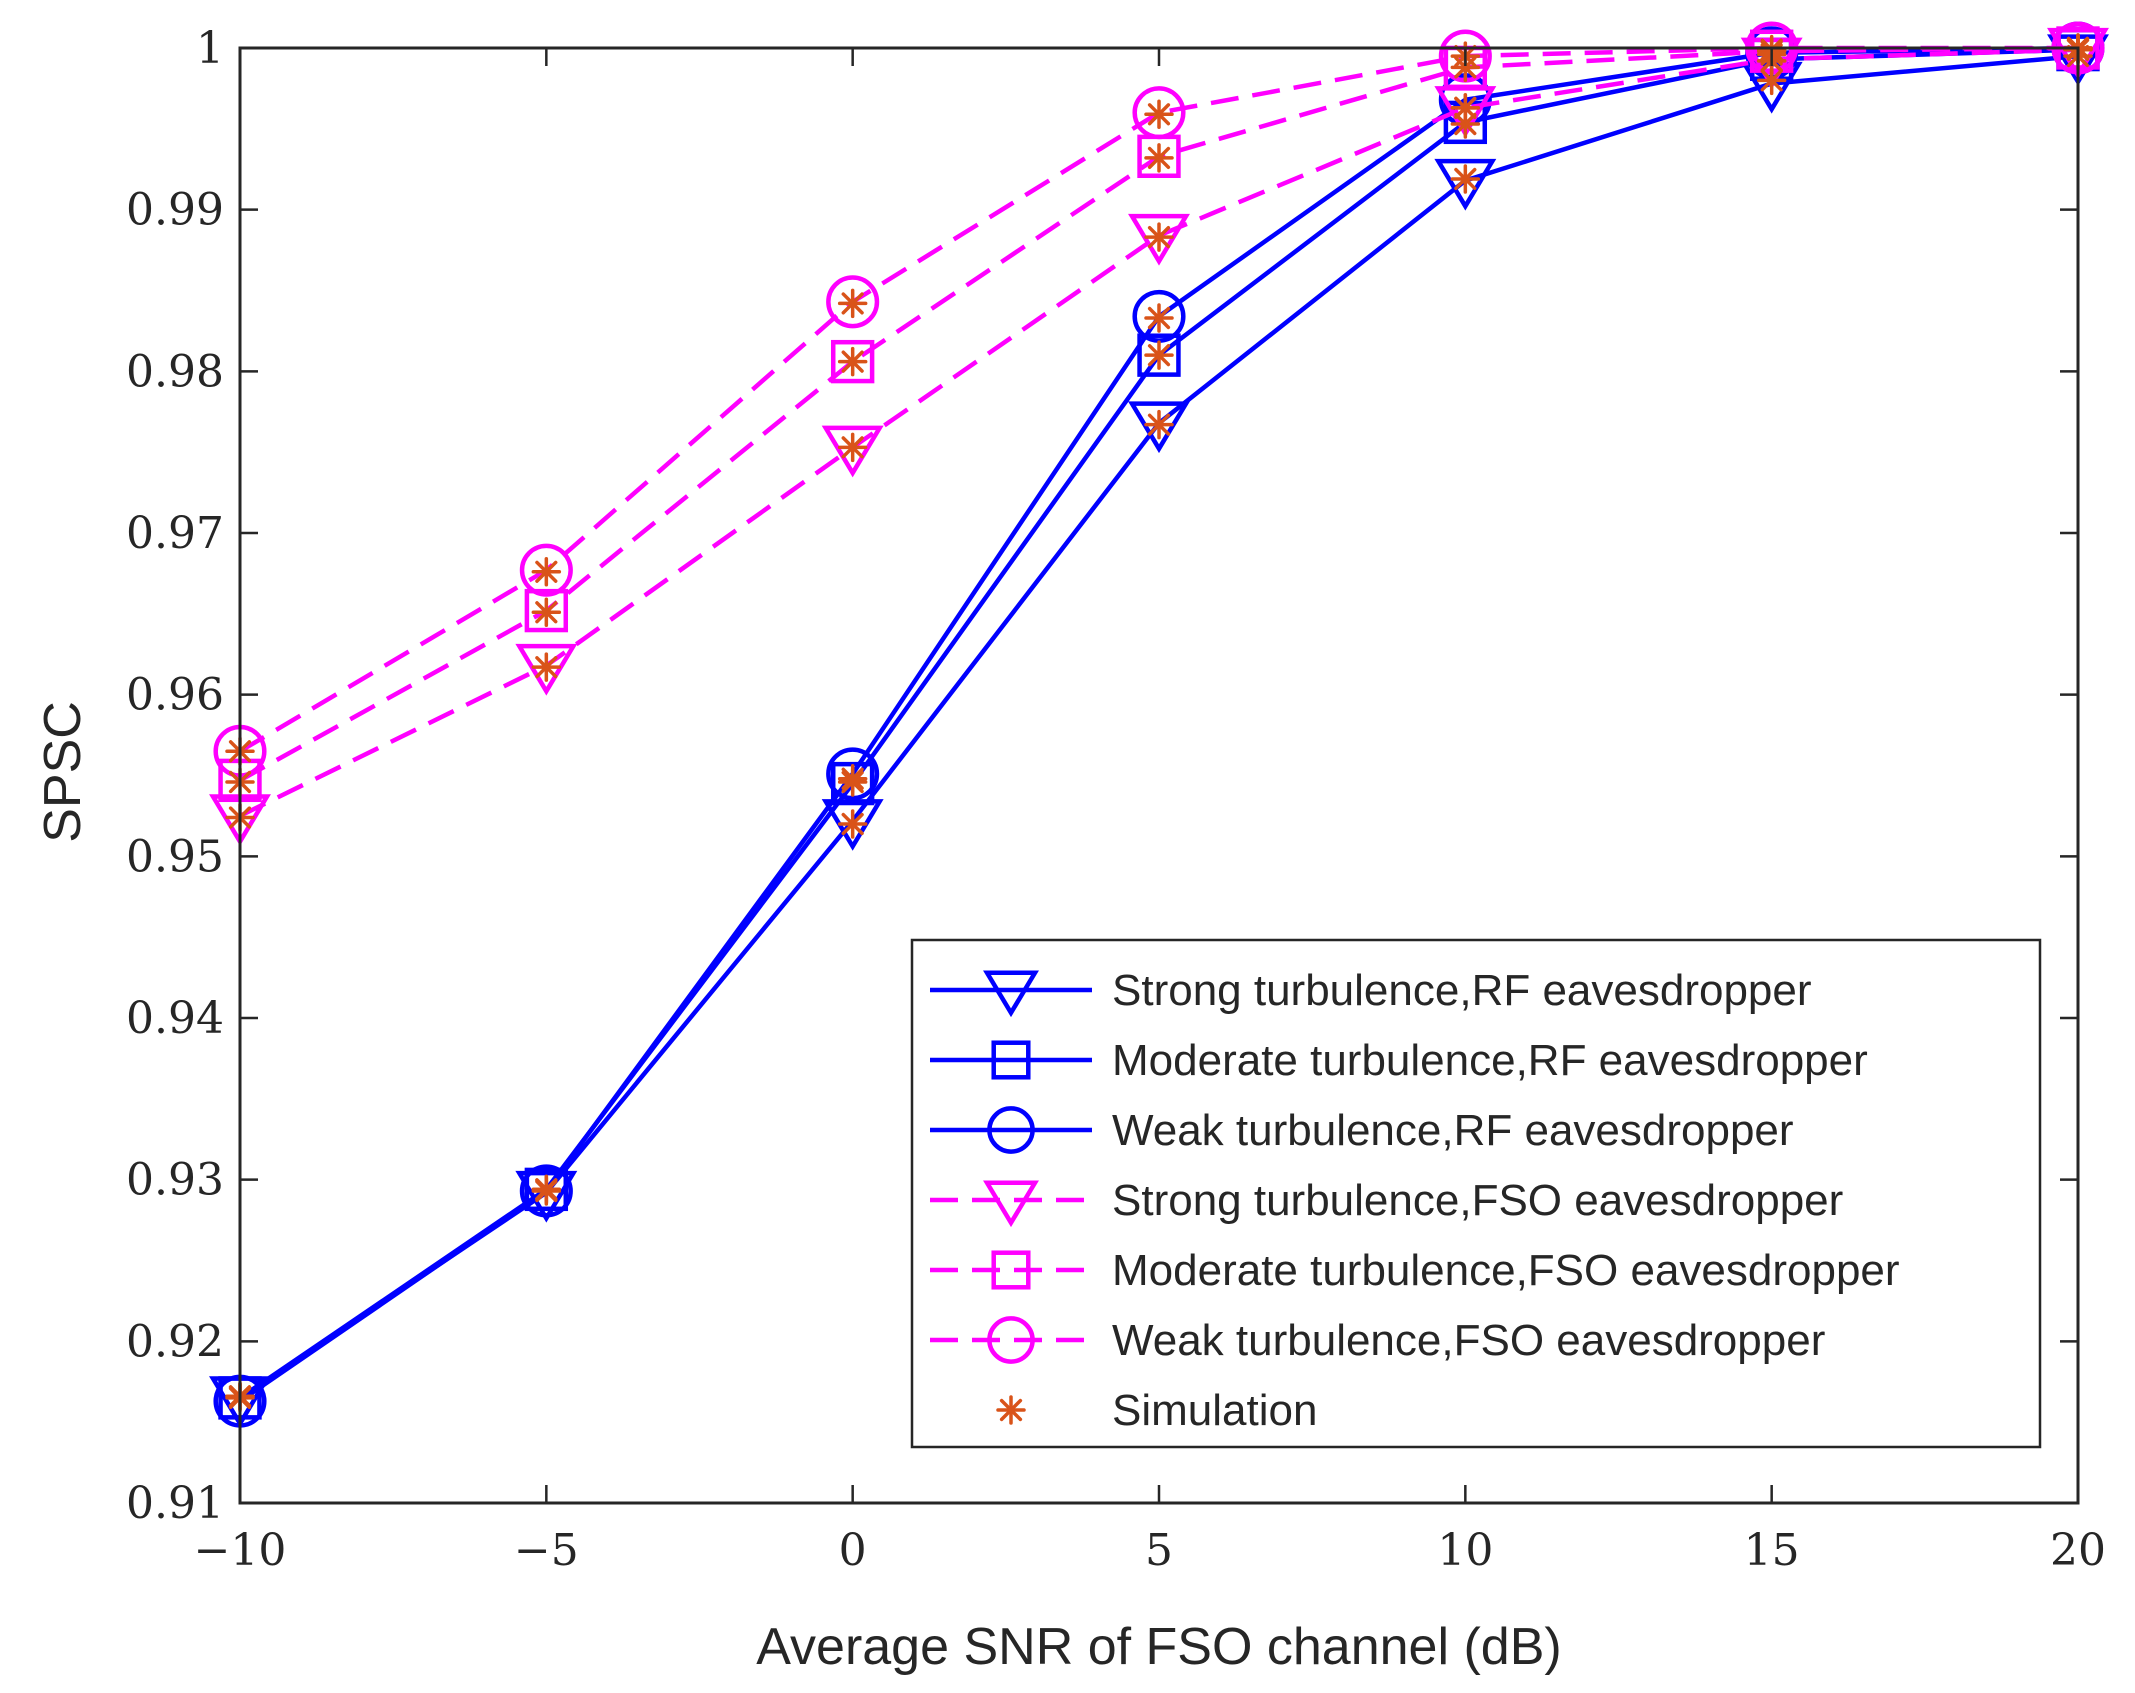  What do you see at coordinates (175, 856) in the screenshot?
I see `y-tick-label: 0.95` at bounding box center [175, 856].